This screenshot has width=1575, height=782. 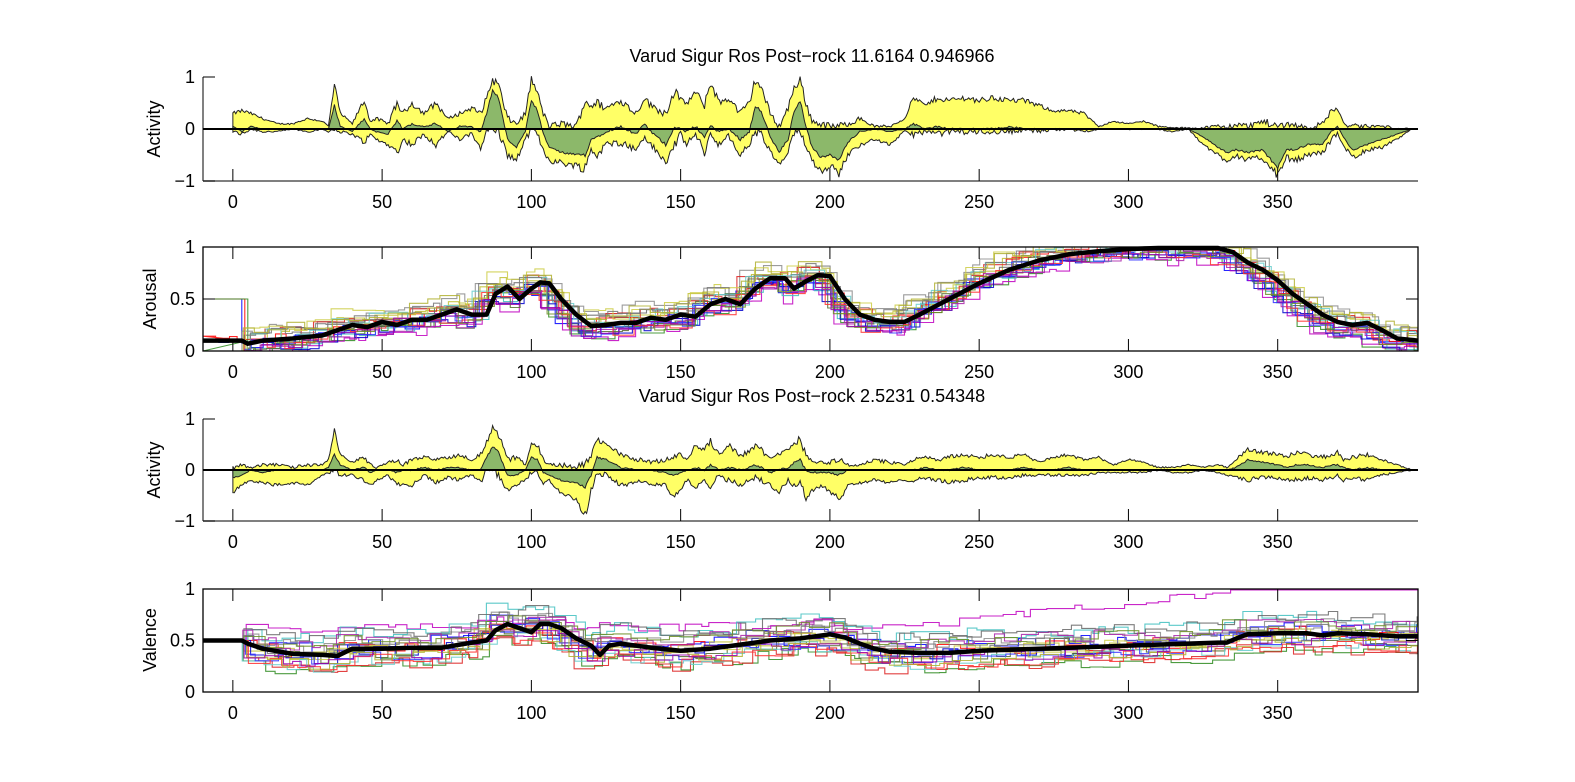 What do you see at coordinates (154, 128) in the screenshot?
I see `activity-top-ylabel: Activity` at bounding box center [154, 128].